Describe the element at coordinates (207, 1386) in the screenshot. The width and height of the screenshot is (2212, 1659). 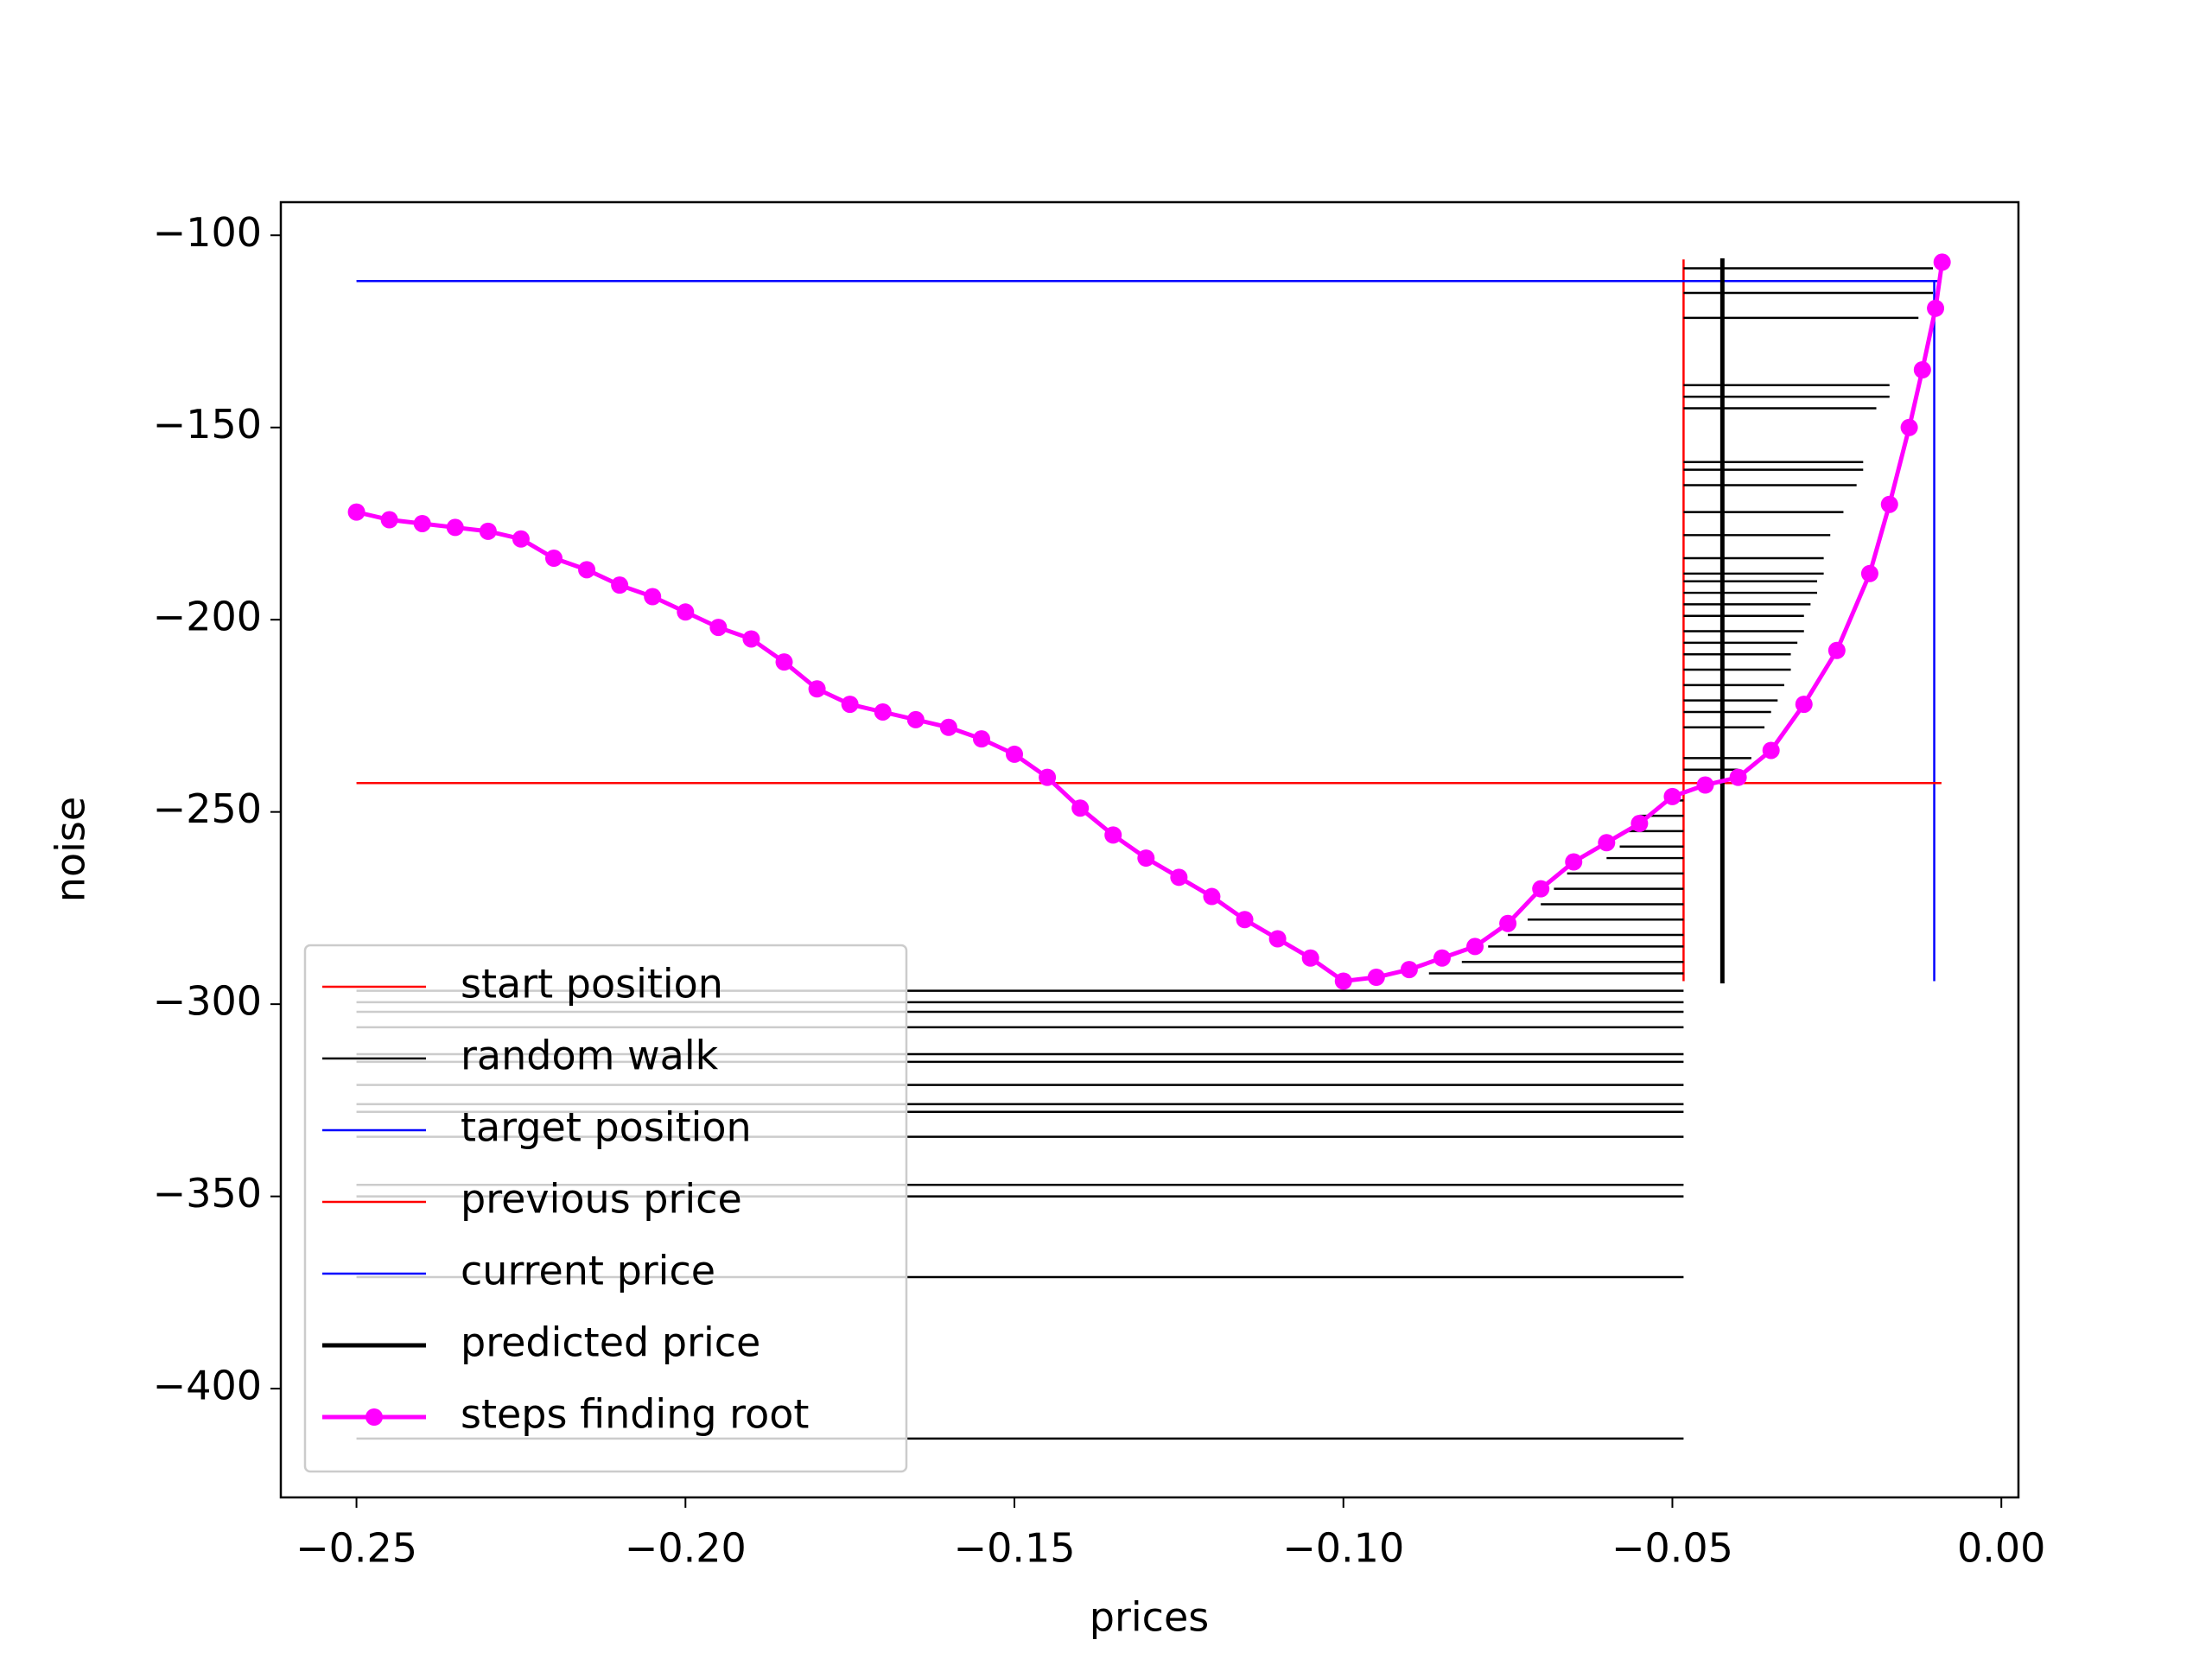
I see `y-tick-label: −400` at that location.